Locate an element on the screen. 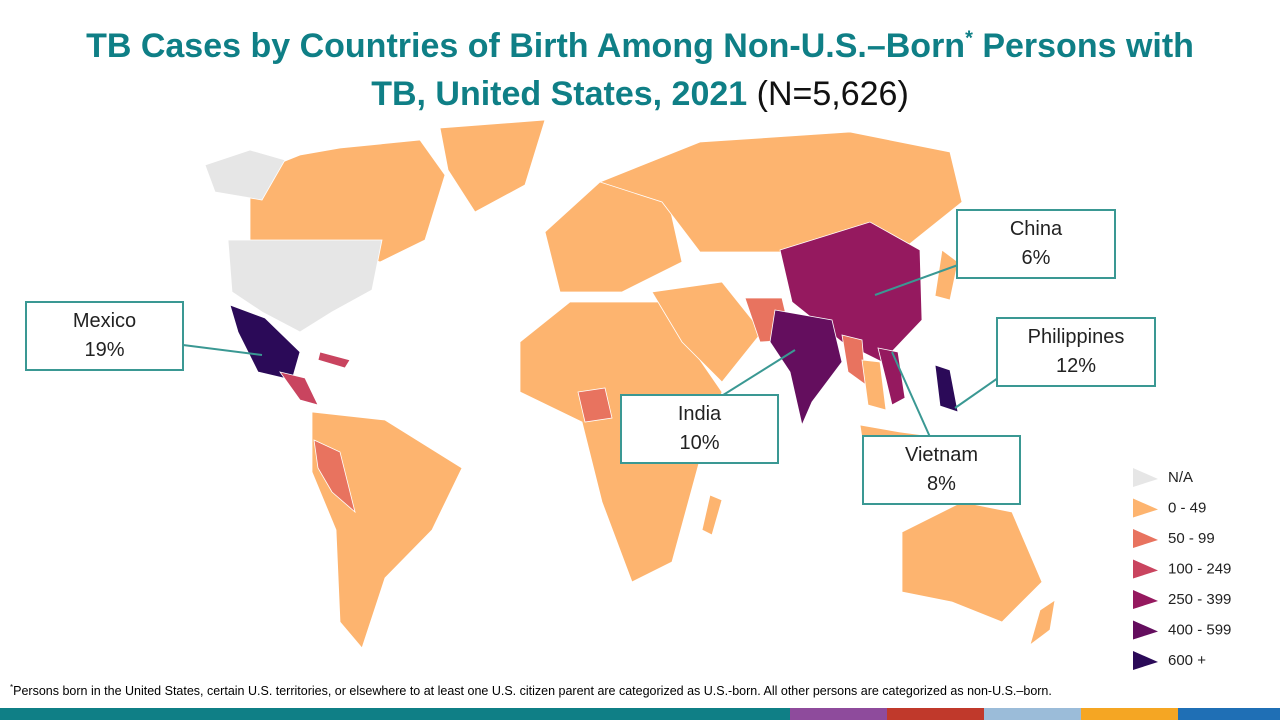  callout-country: Philippines is located at coordinates (1076, 337).